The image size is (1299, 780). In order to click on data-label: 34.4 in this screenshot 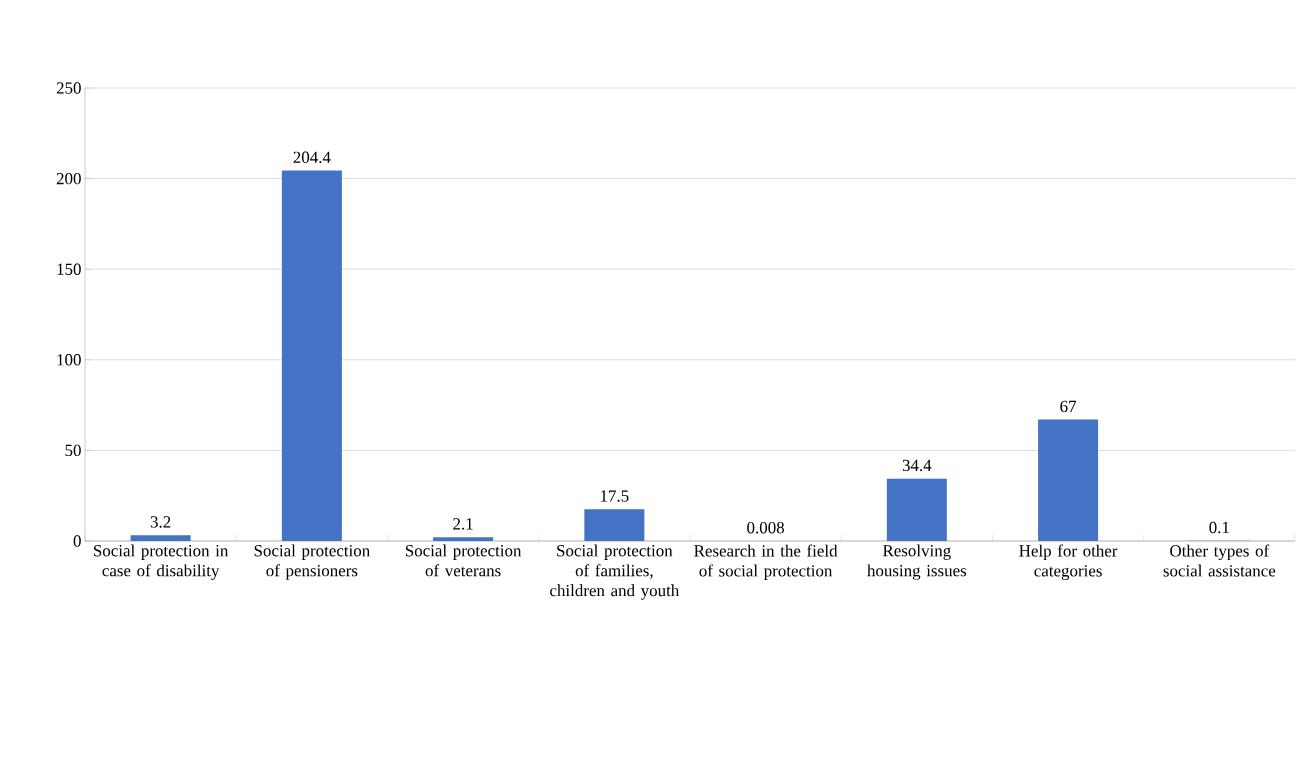, I will do `click(917, 465)`.